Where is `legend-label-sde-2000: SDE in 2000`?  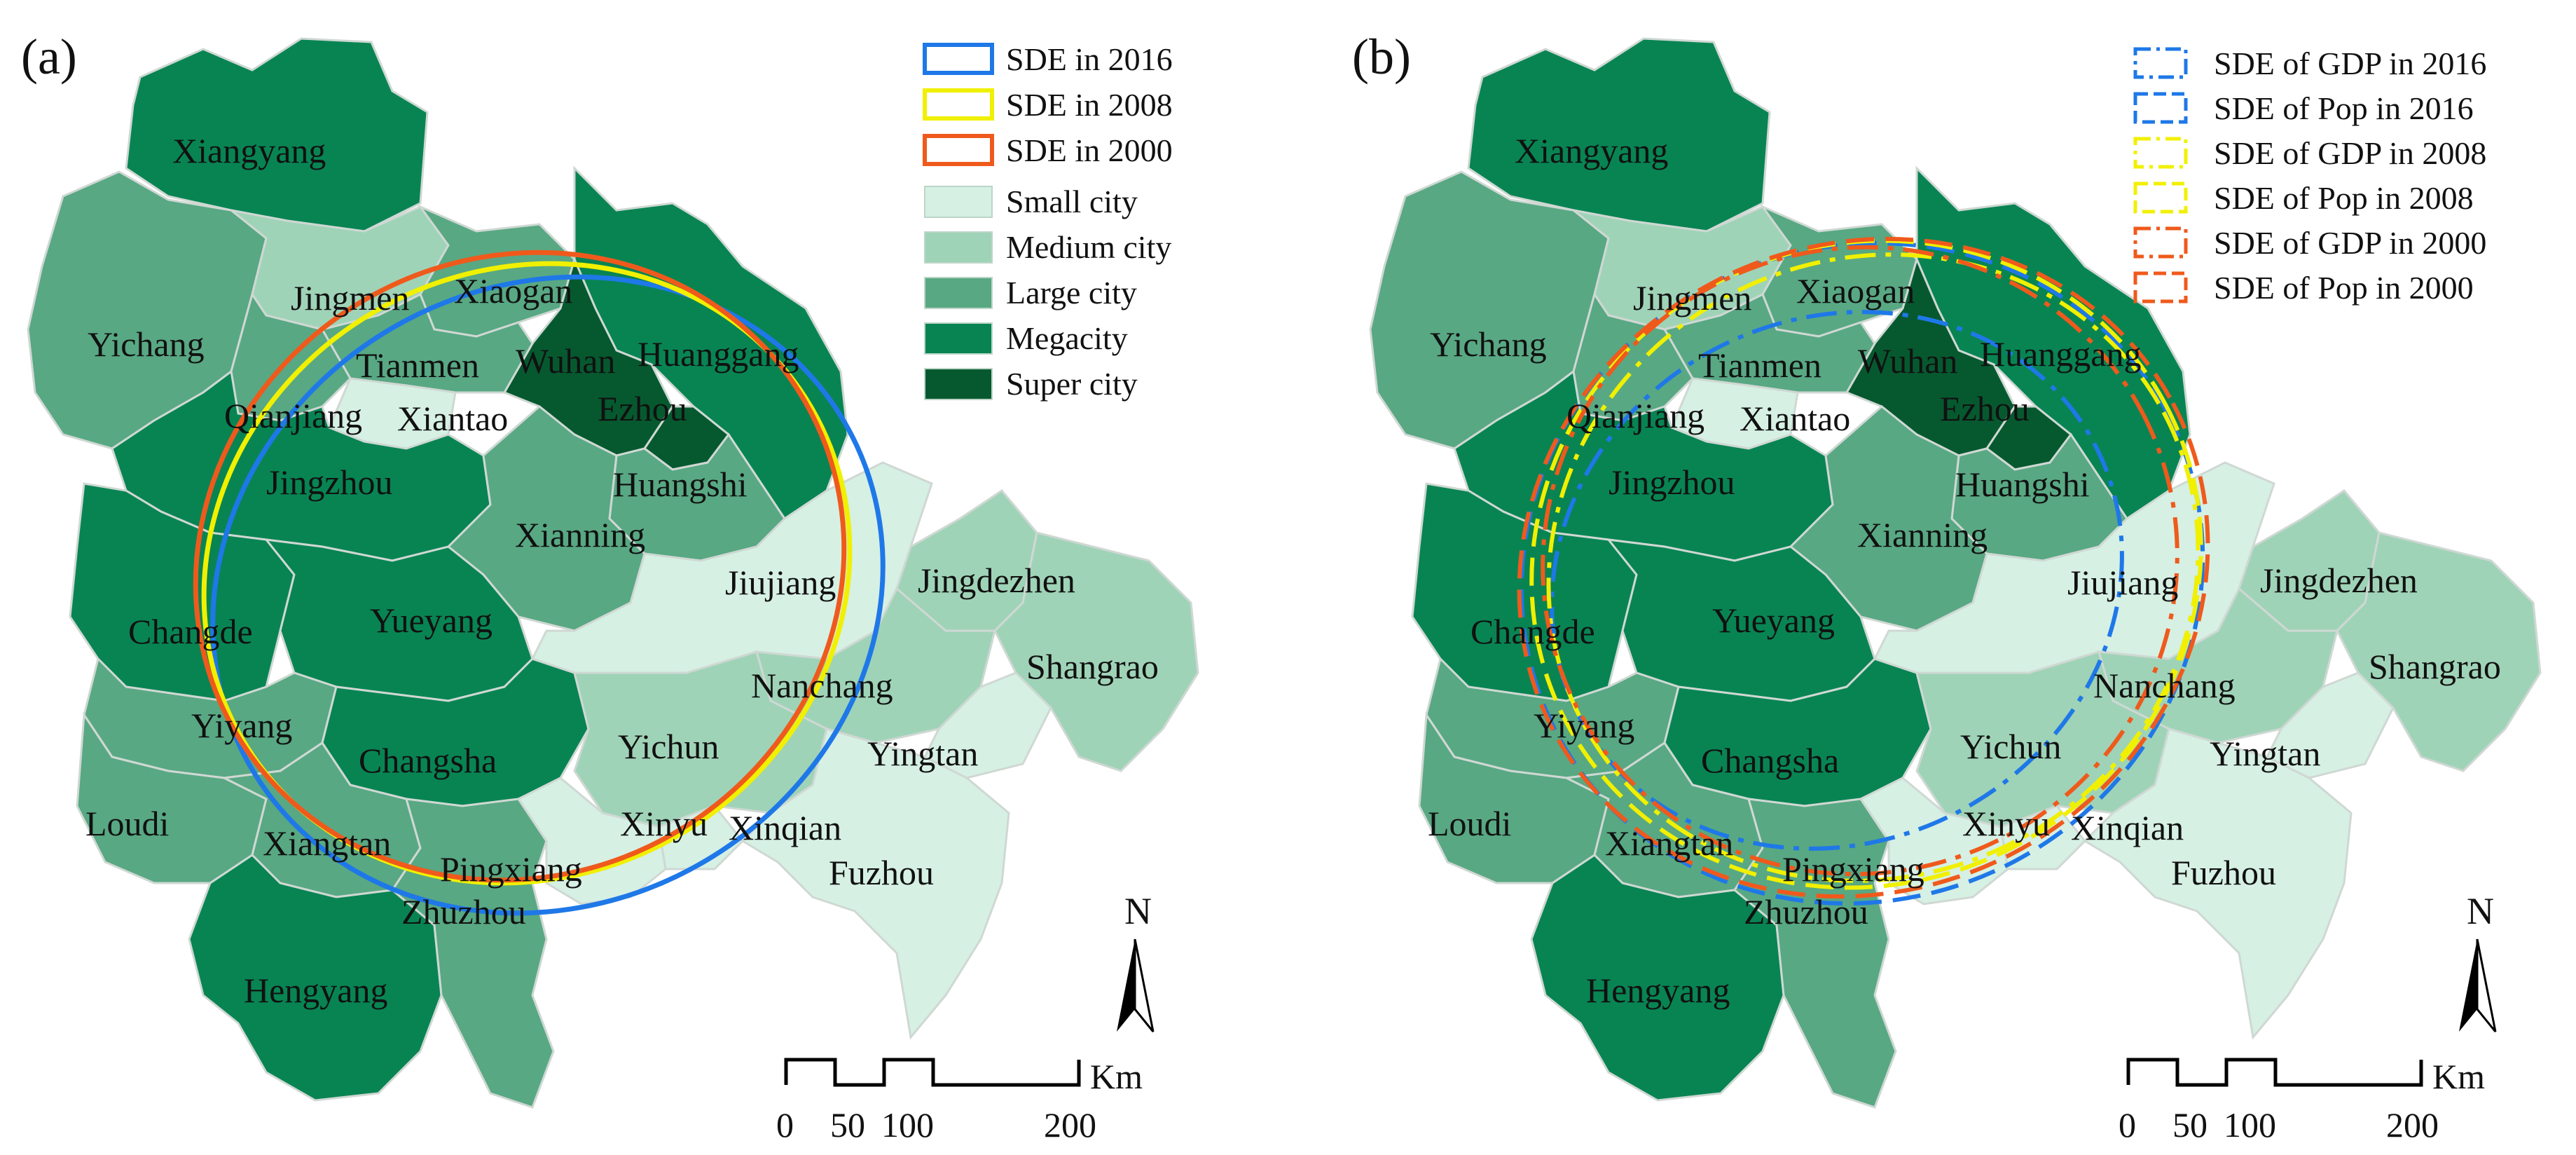
legend-label-sde-2000: SDE in 2000 is located at coordinates (1089, 150).